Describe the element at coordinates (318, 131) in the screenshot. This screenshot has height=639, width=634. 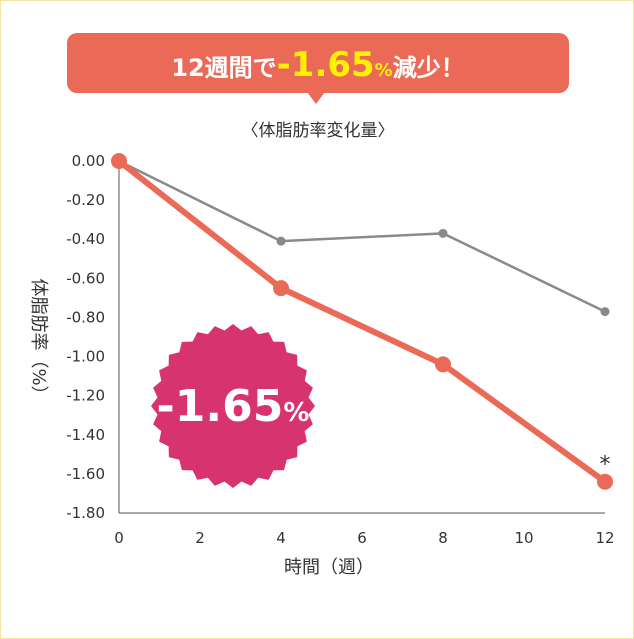
I see `chart-title: 〈体脂肪率変化量〉` at that location.